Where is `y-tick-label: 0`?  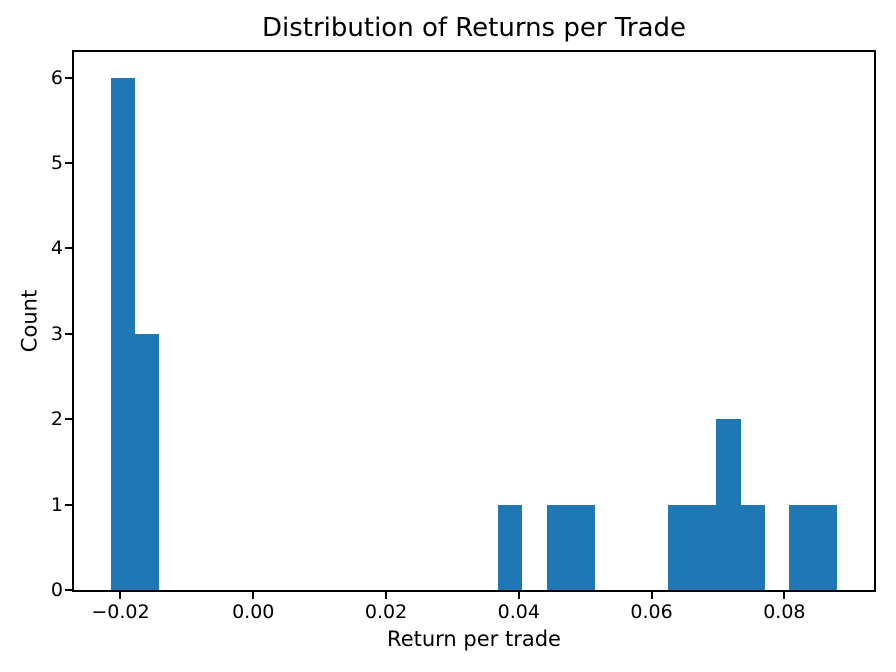 y-tick-label: 0 is located at coordinates (56, 590).